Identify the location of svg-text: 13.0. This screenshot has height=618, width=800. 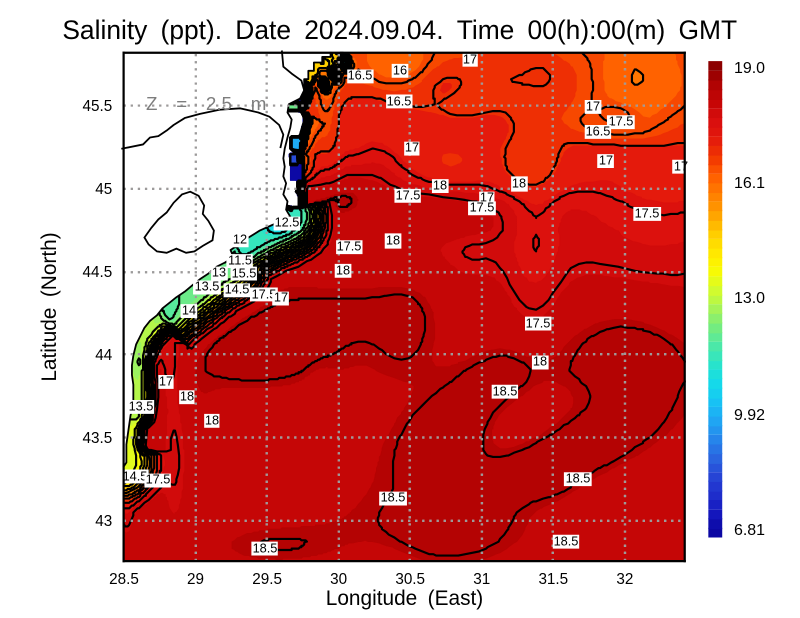
(749, 298).